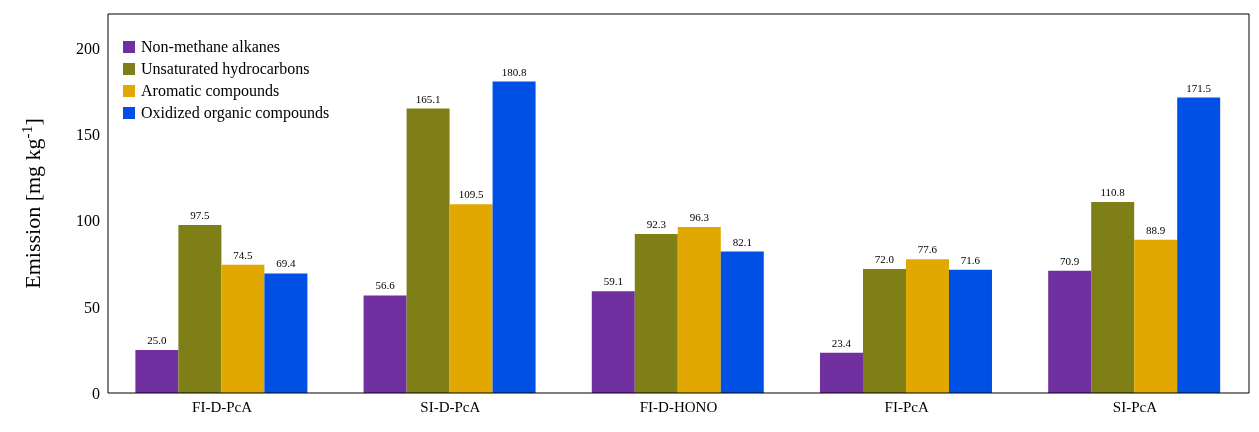  I want to click on y-tick-label: 50, so click(92, 307).